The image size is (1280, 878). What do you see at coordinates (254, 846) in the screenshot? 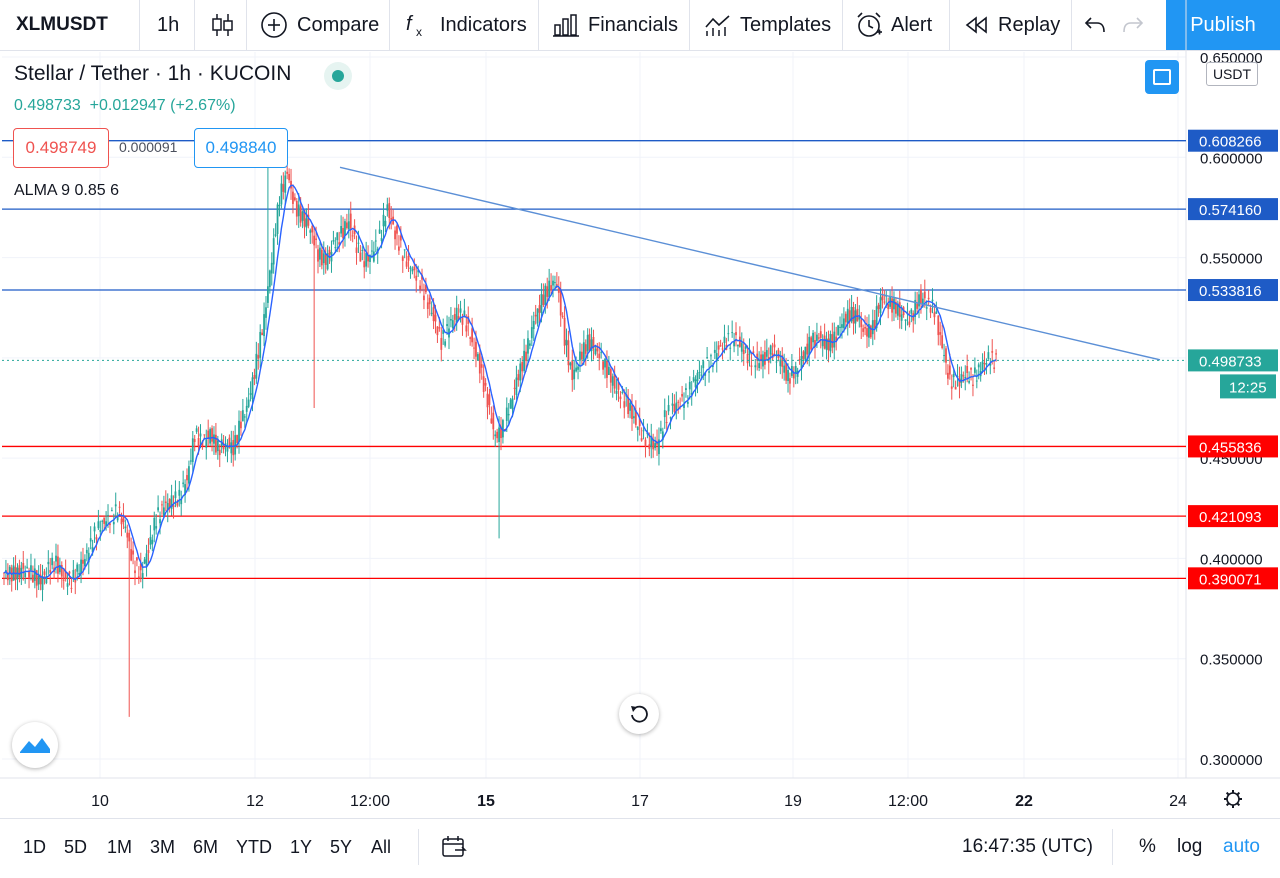
I see `range-ytd: YTD` at bounding box center [254, 846].